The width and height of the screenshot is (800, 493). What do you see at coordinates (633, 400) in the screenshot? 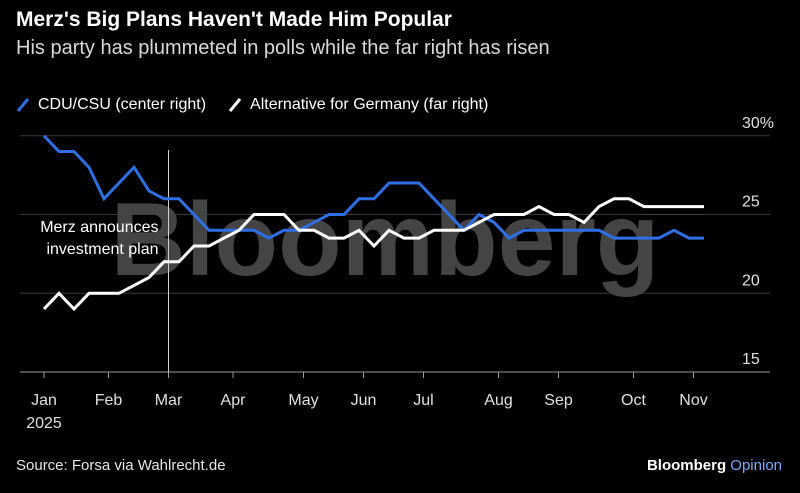
I see `x-tick-label: Oct` at bounding box center [633, 400].